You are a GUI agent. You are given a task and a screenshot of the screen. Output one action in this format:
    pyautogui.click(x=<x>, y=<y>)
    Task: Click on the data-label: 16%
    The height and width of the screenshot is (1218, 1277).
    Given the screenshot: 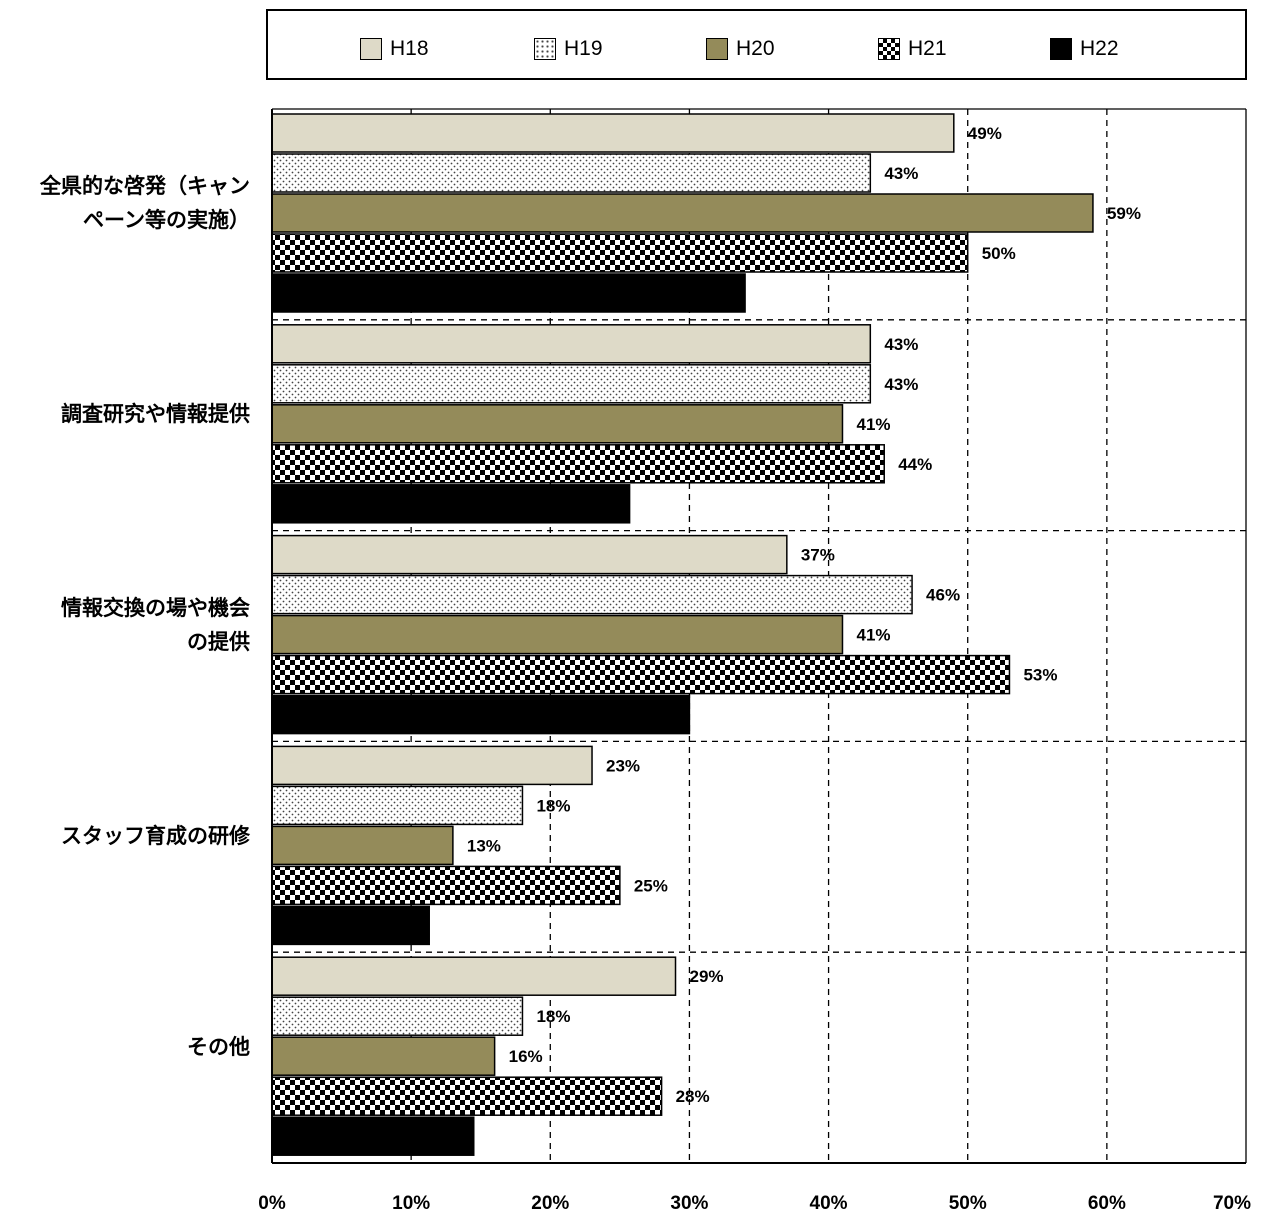 What is the action you would take?
    pyautogui.click(x=526, y=1056)
    